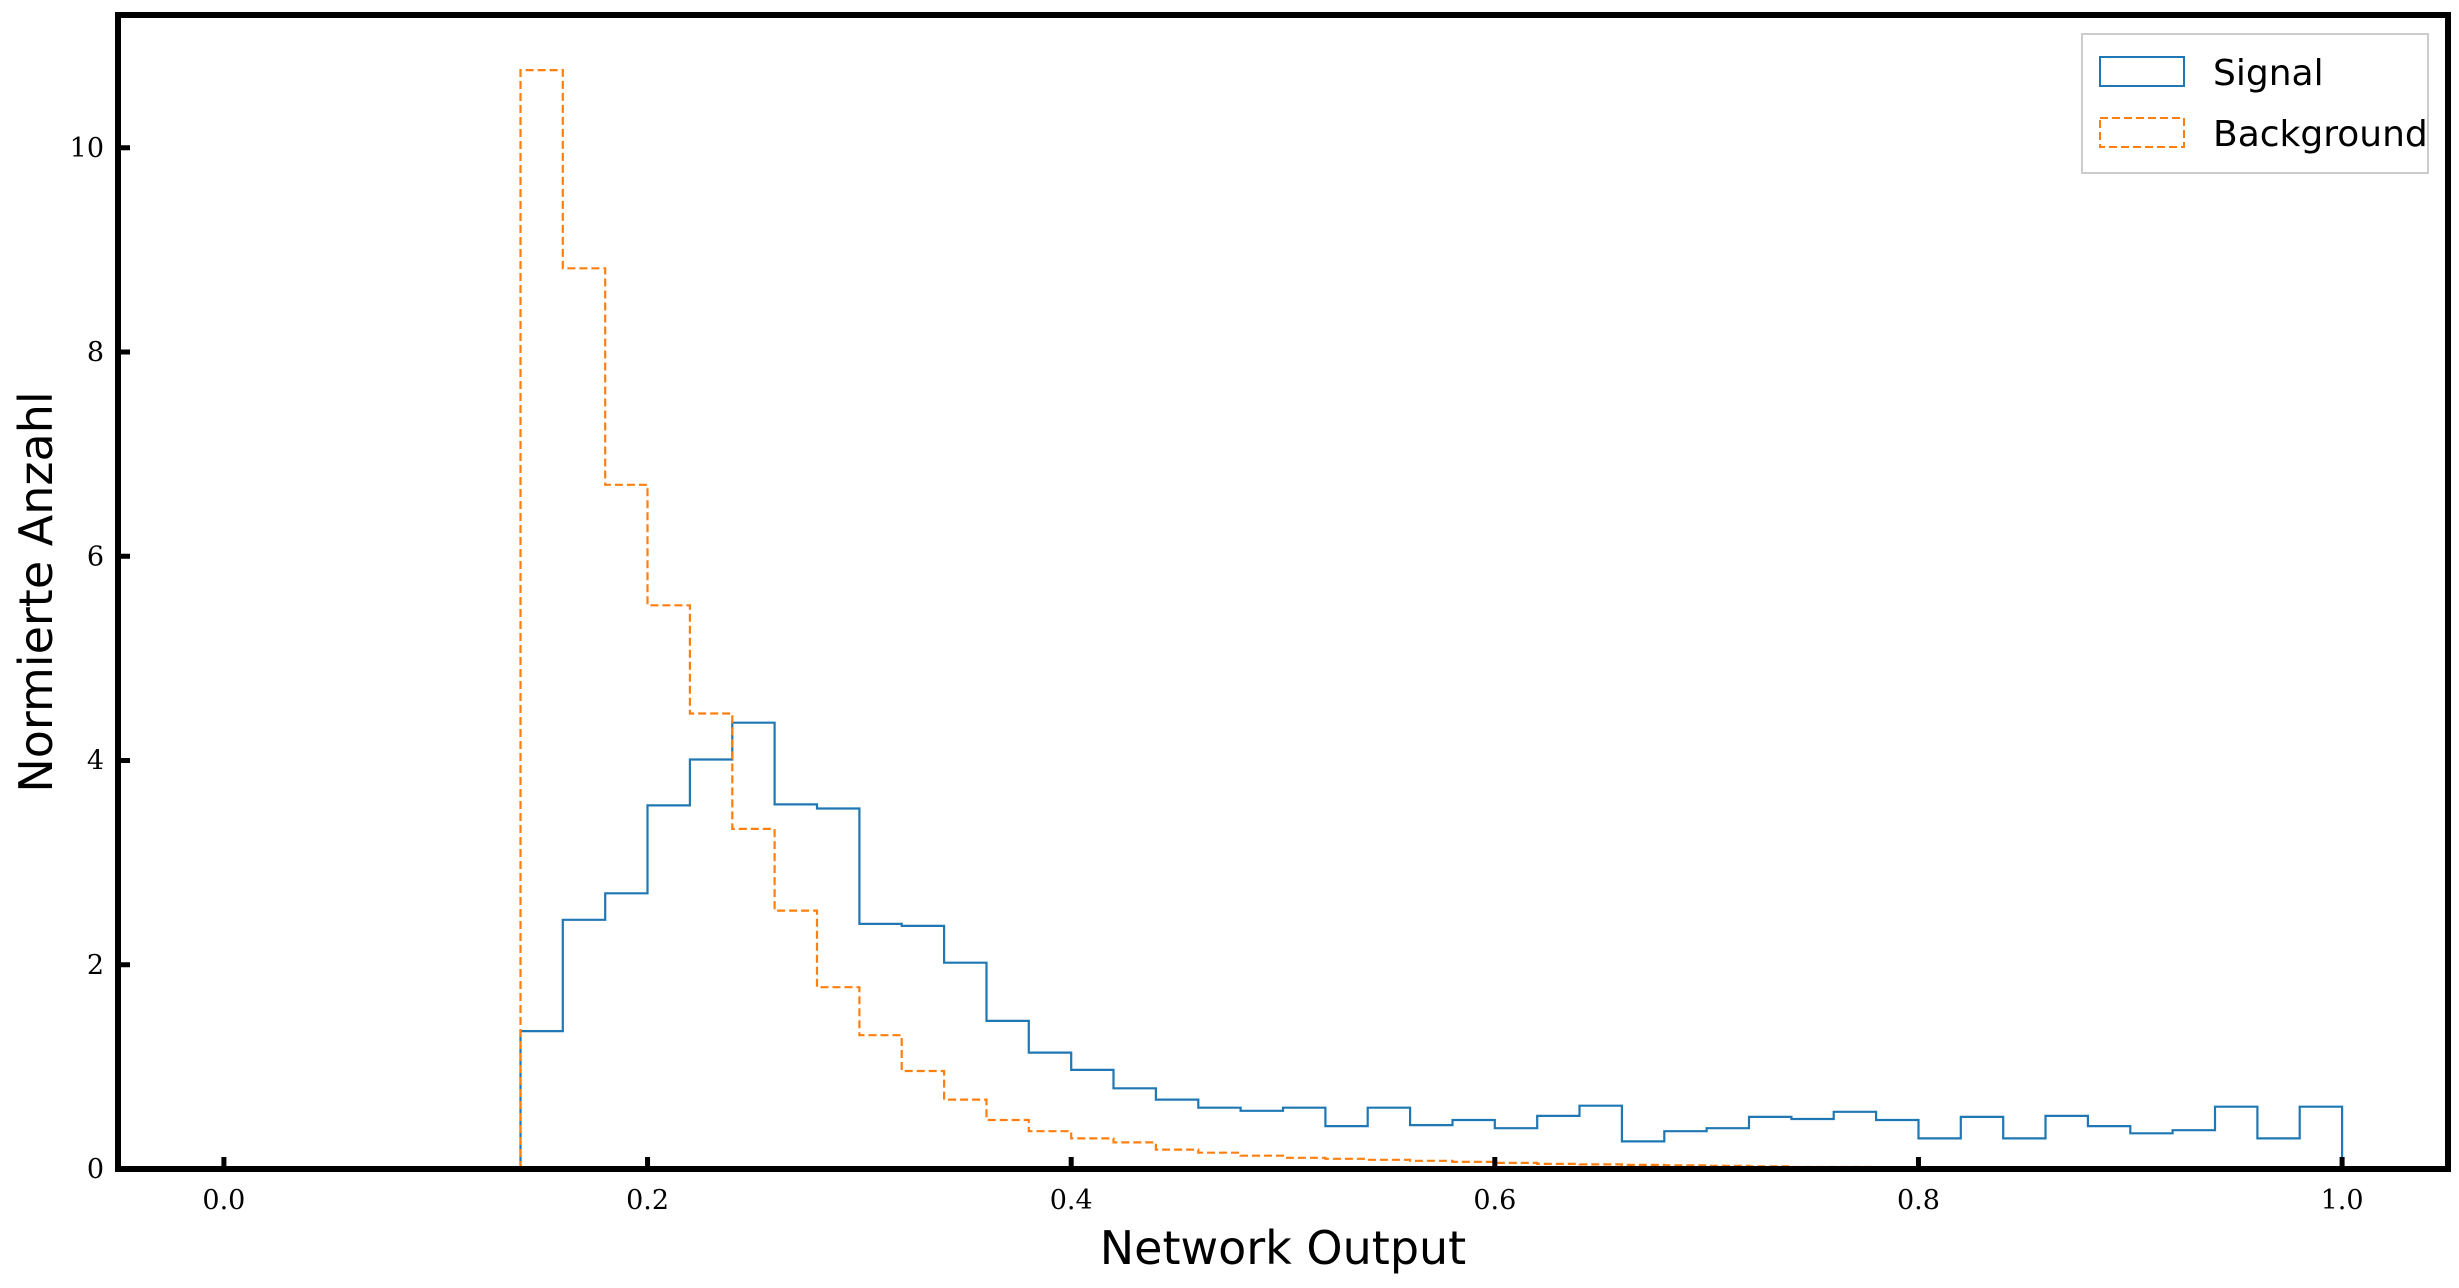 Image resolution: width=2459 pixels, height=1288 pixels. I want to click on x-tick-label: 1.0, so click(2342, 1200).